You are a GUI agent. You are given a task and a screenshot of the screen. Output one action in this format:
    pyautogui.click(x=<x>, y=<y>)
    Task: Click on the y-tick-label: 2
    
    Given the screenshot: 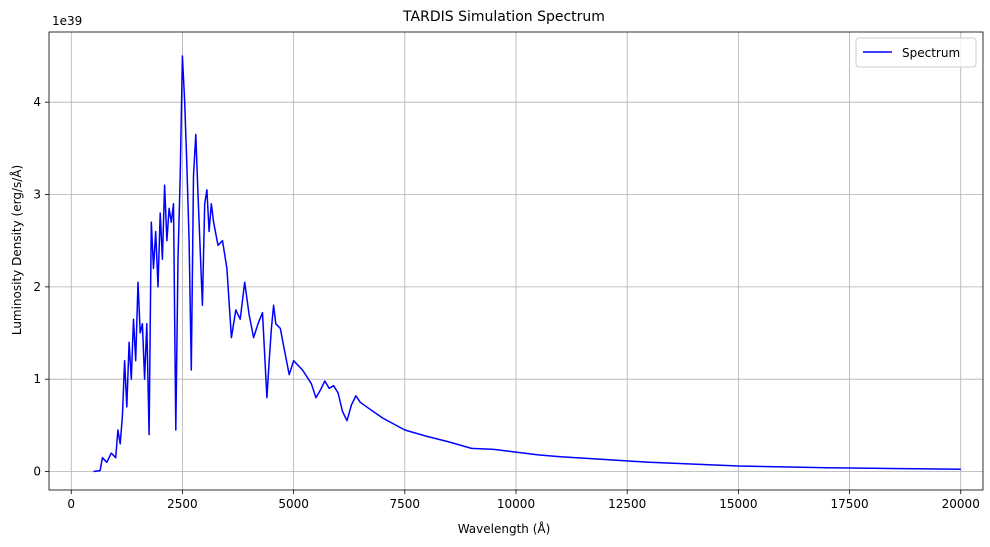 What is the action you would take?
    pyautogui.click(x=37, y=287)
    